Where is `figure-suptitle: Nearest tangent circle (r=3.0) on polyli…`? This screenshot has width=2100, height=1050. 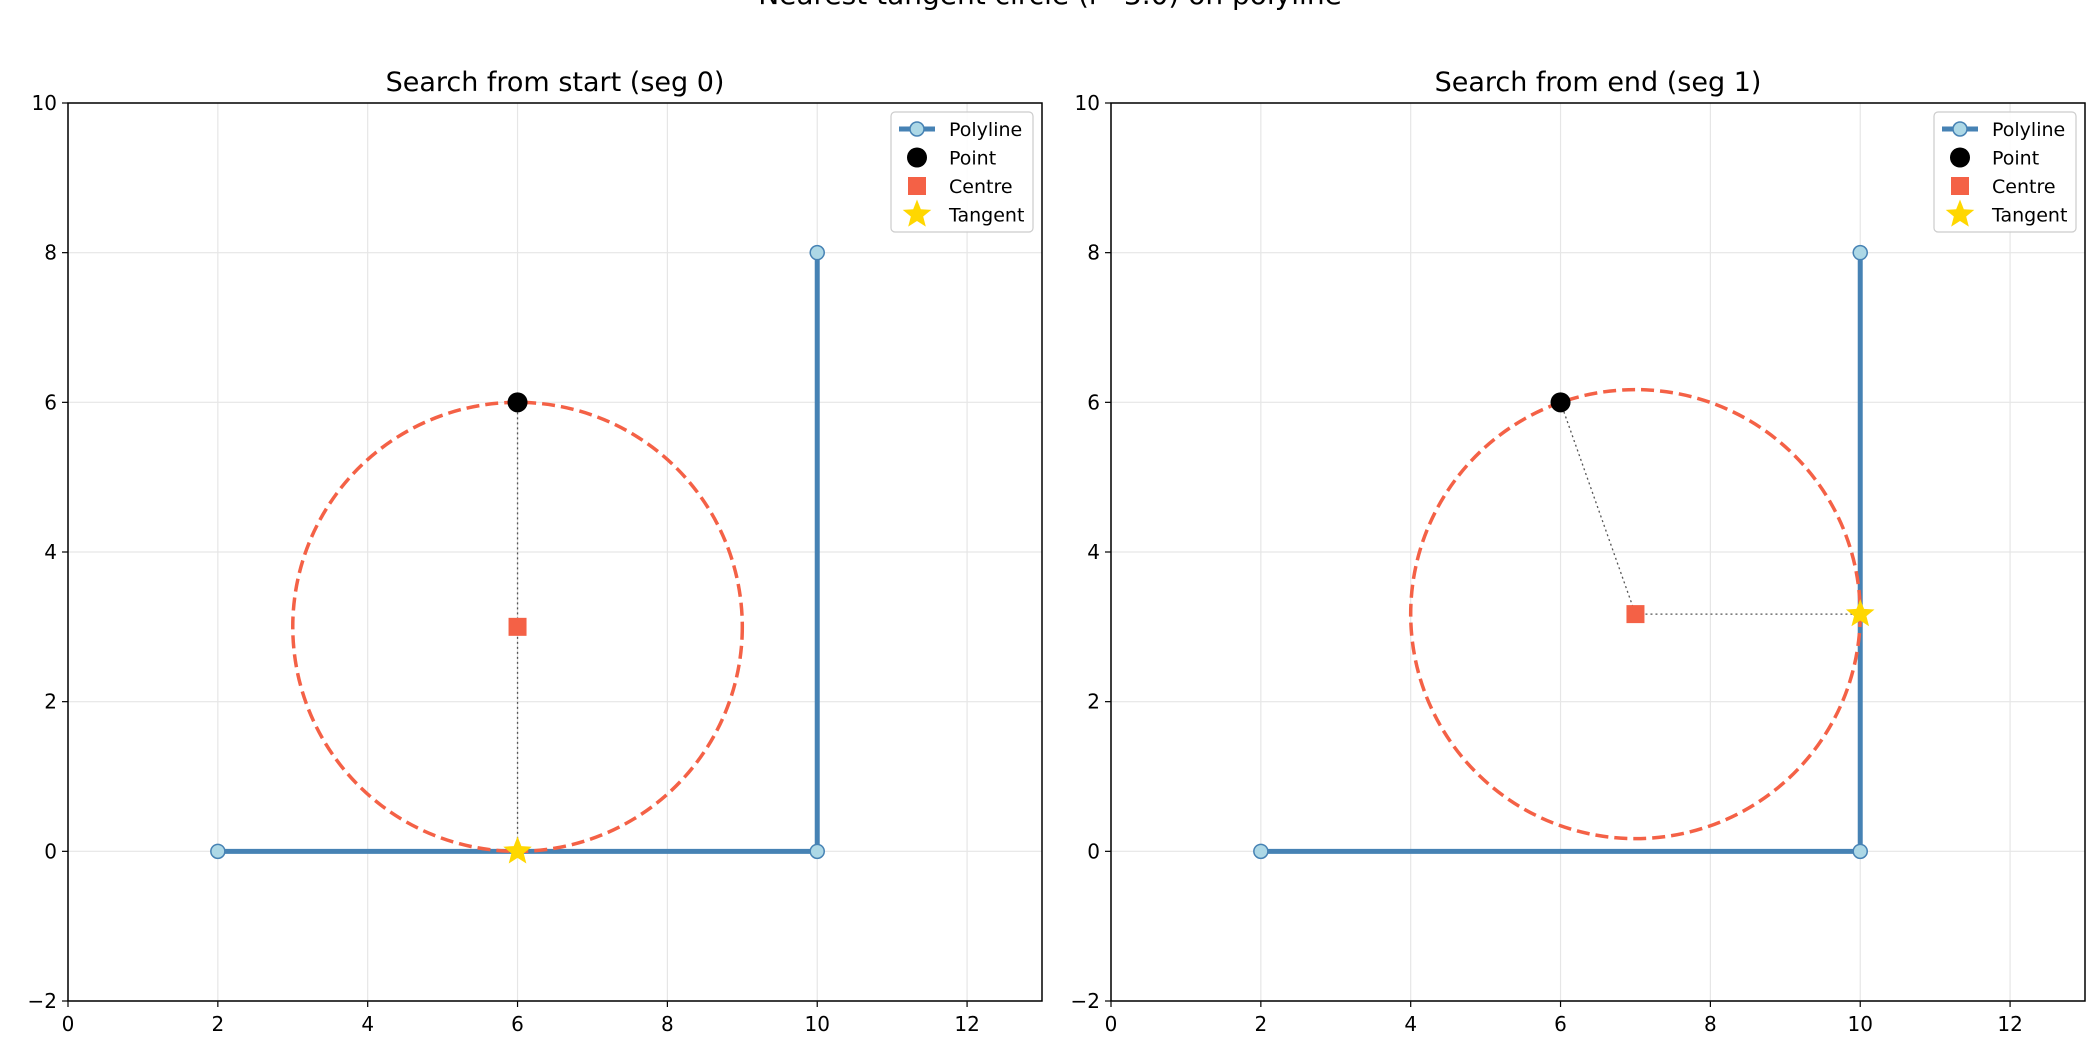
figure-suptitle: Nearest tangent circle (r=3.0) on polyli… is located at coordinates (1050, 5).